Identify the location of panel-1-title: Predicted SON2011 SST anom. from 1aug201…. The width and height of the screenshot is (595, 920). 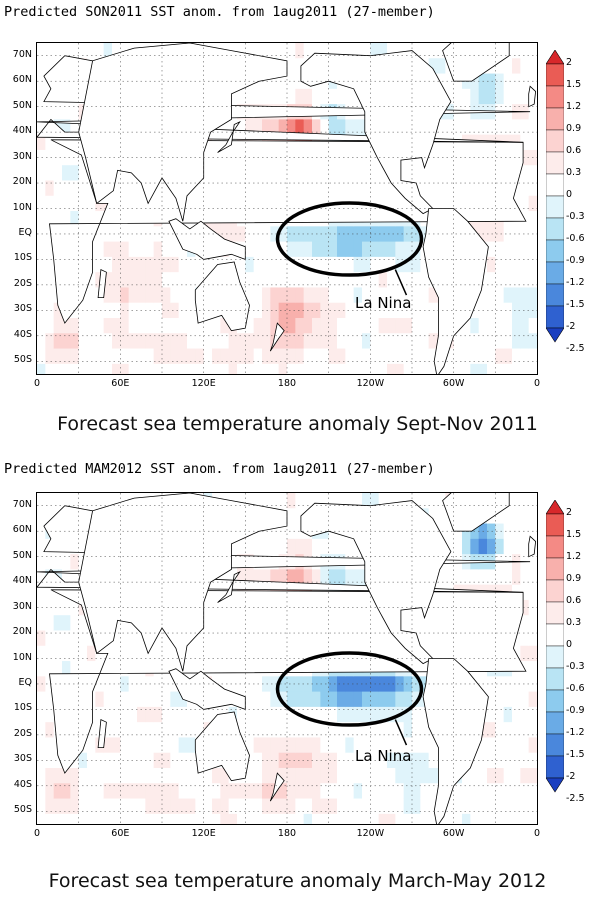
(219, 12).